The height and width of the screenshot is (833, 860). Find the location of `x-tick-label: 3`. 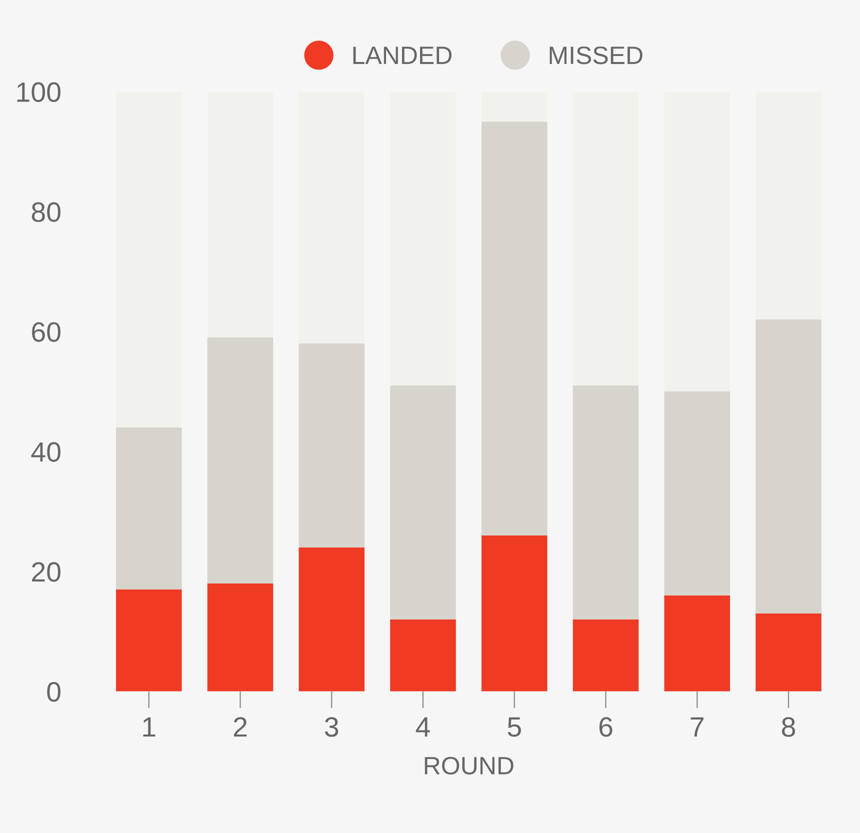

x-tick-label: 3 is located at coordinates (331, 727).